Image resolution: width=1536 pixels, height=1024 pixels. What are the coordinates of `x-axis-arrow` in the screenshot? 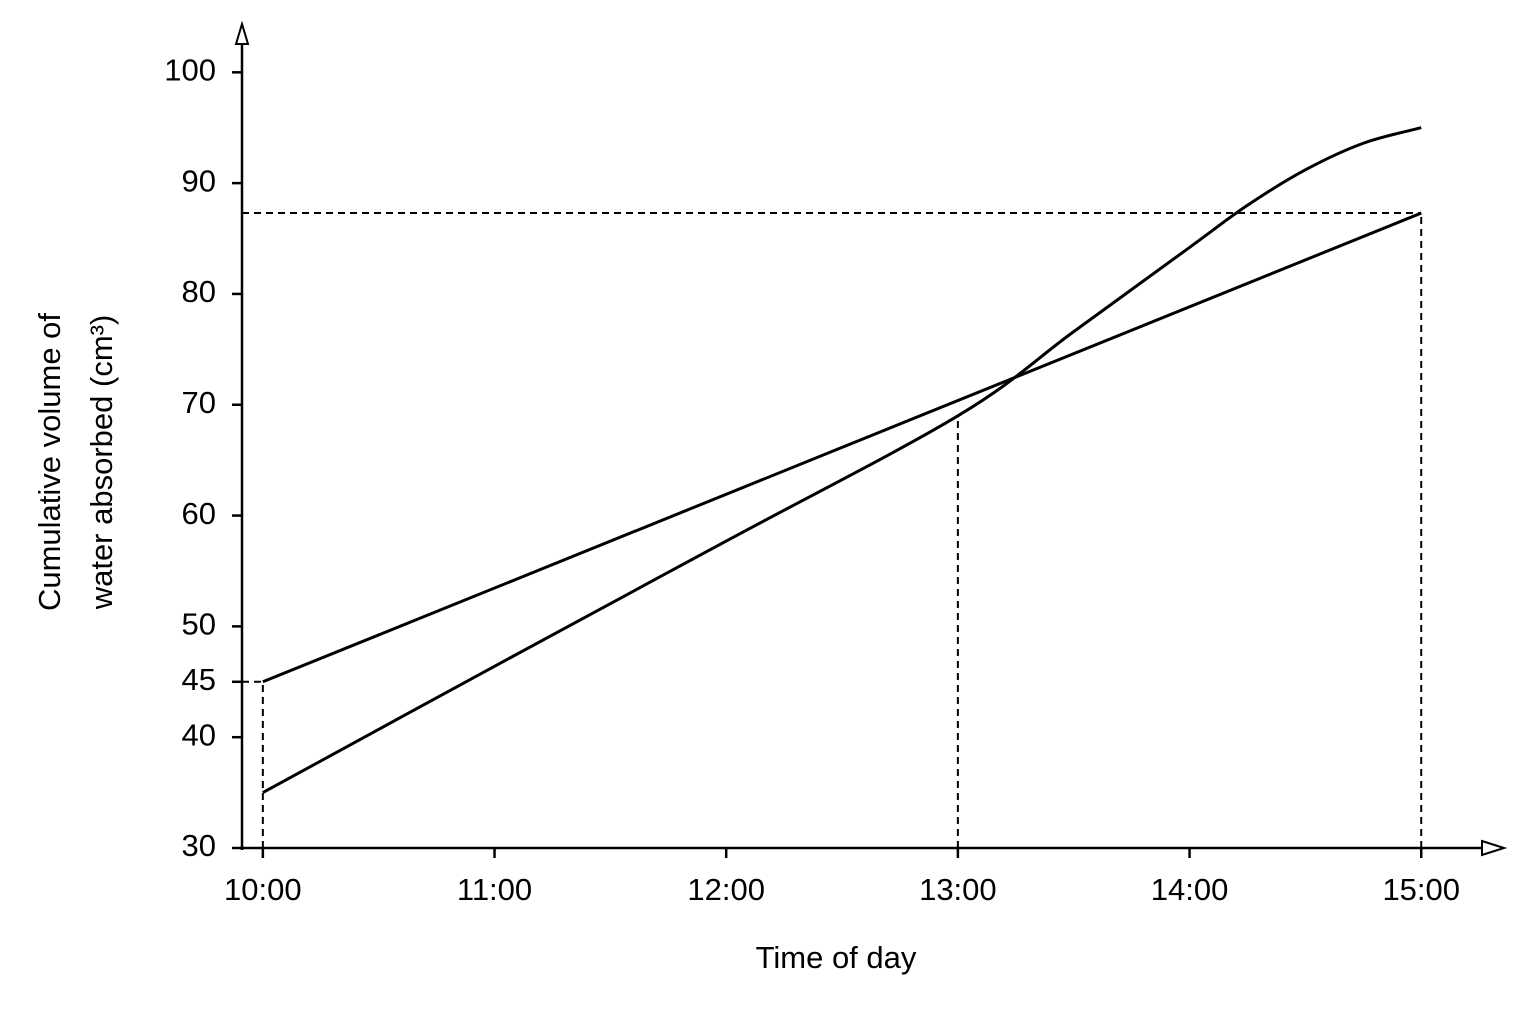 It's located at (1494, 848).